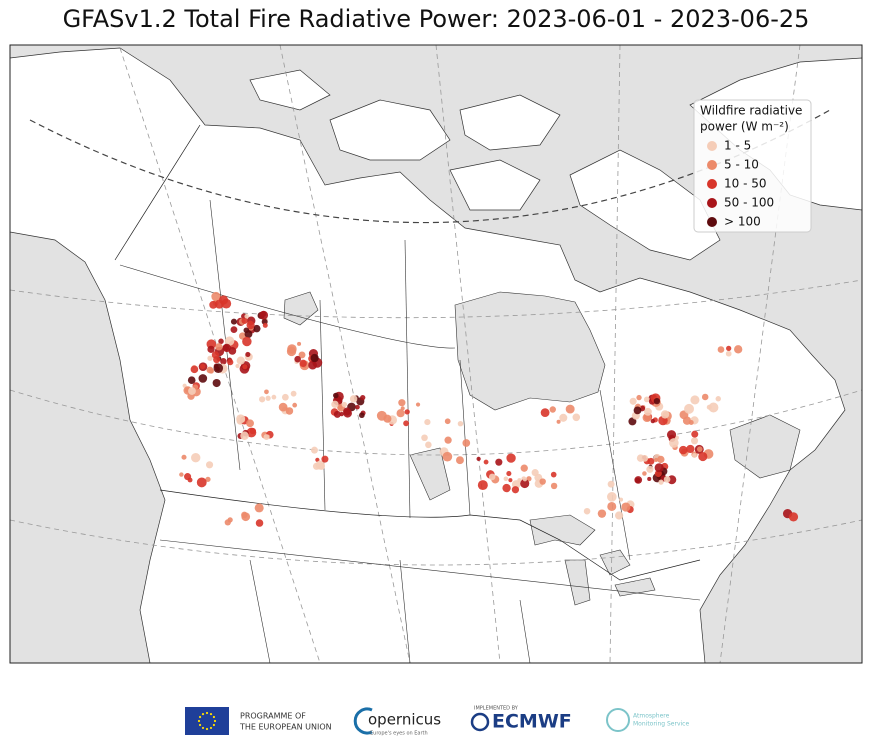 The image size is (873, 746). Describe the element at coordinates (749, 203) in the screenshot. I see `legend-label: 50 - 100` at that location.